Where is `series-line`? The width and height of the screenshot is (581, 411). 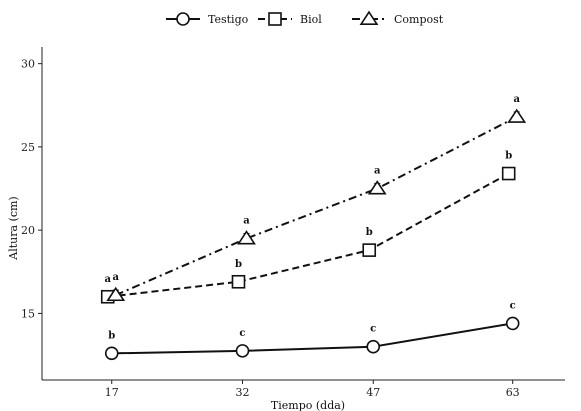 series-line is located at coordinates (312, 338).